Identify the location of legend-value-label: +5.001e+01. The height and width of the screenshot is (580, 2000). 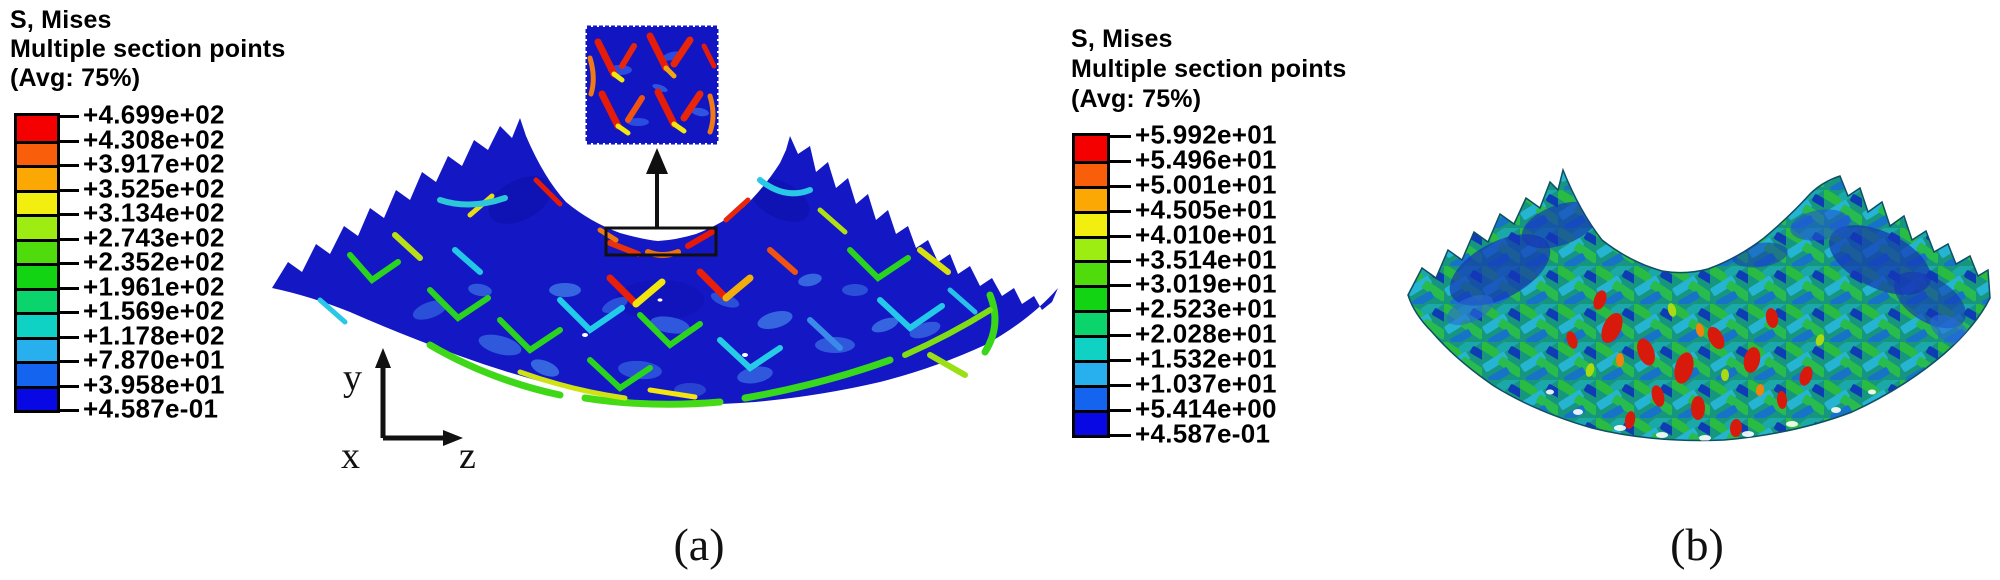
(1206, 184).